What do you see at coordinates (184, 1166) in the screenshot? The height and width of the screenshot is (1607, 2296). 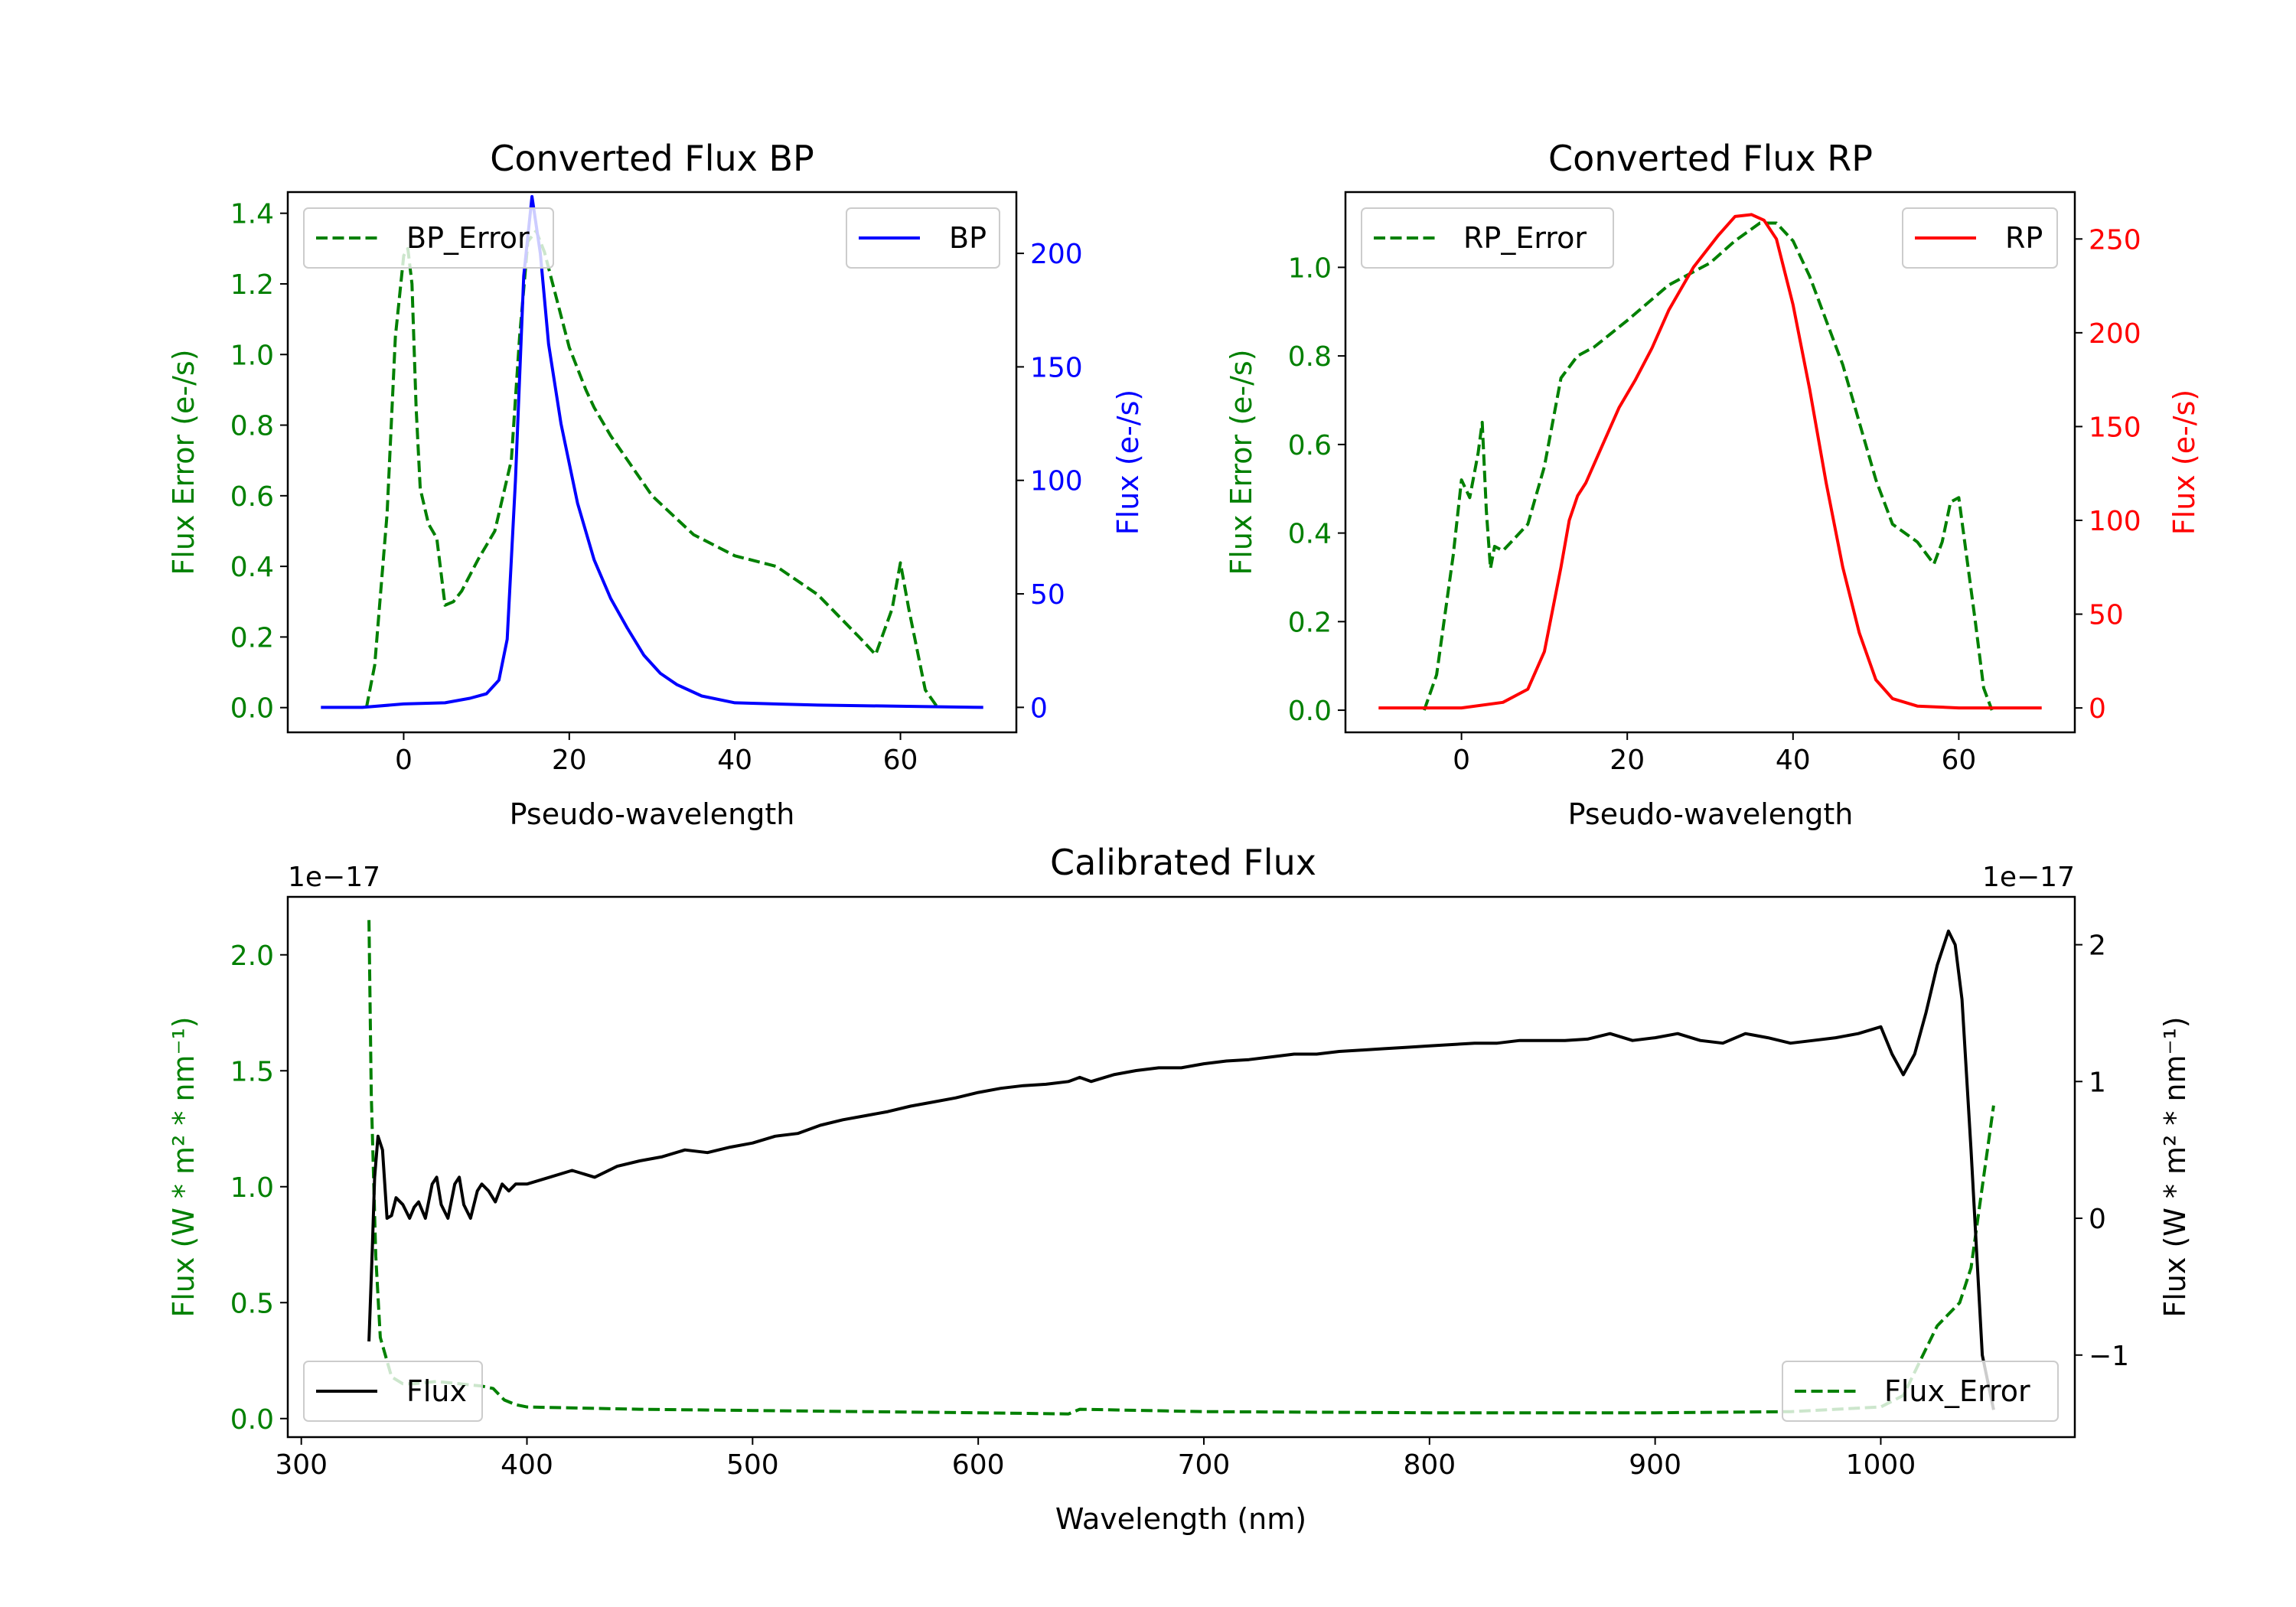 I see `cal-left-axis-label: Flux (W * m² * nm⁻¹)` at bounding box center [184, 1166].